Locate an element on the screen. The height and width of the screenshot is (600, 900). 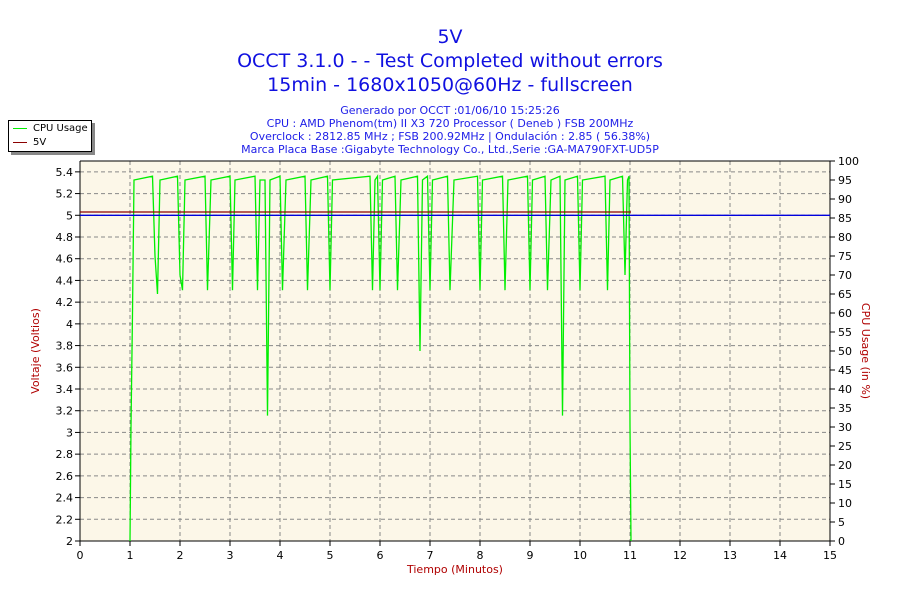
y2-tick-label: 45 is located at coordinates (845, 370).